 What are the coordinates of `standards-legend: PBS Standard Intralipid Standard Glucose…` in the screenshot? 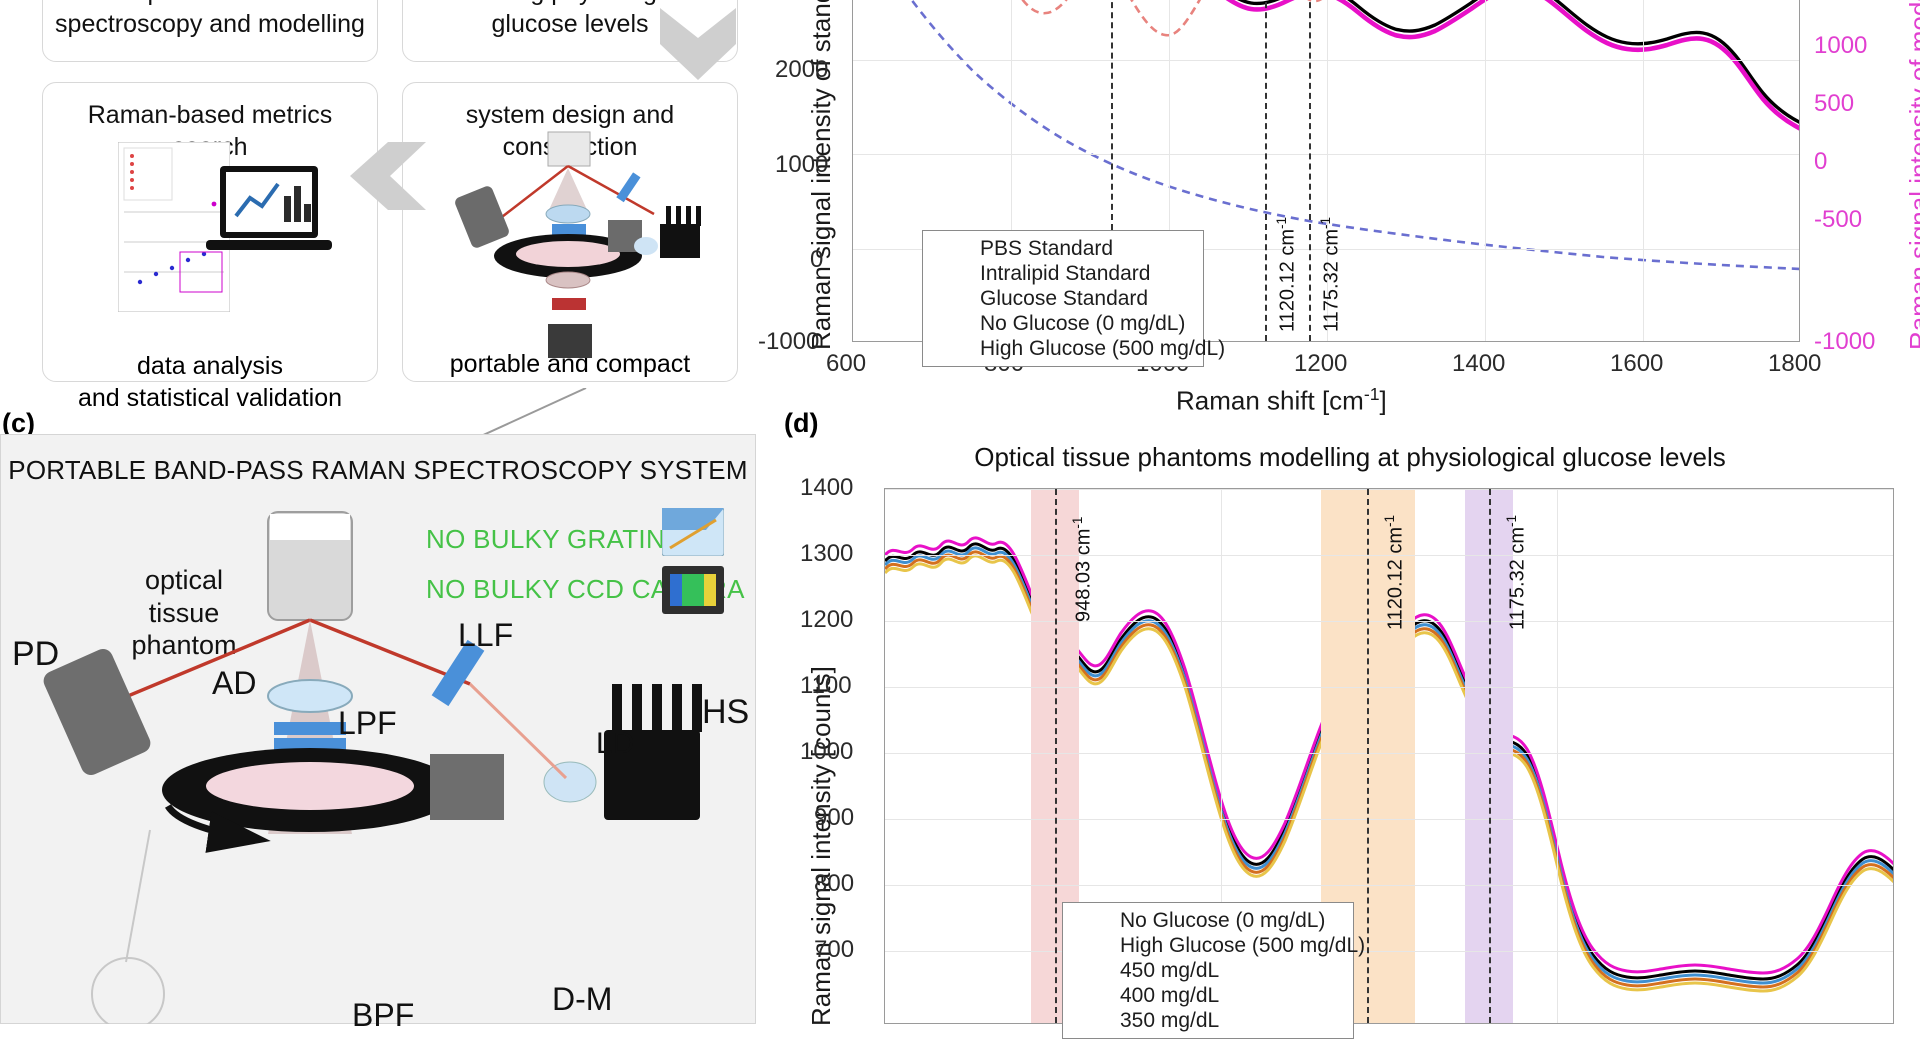 It's located at (1073, 298).